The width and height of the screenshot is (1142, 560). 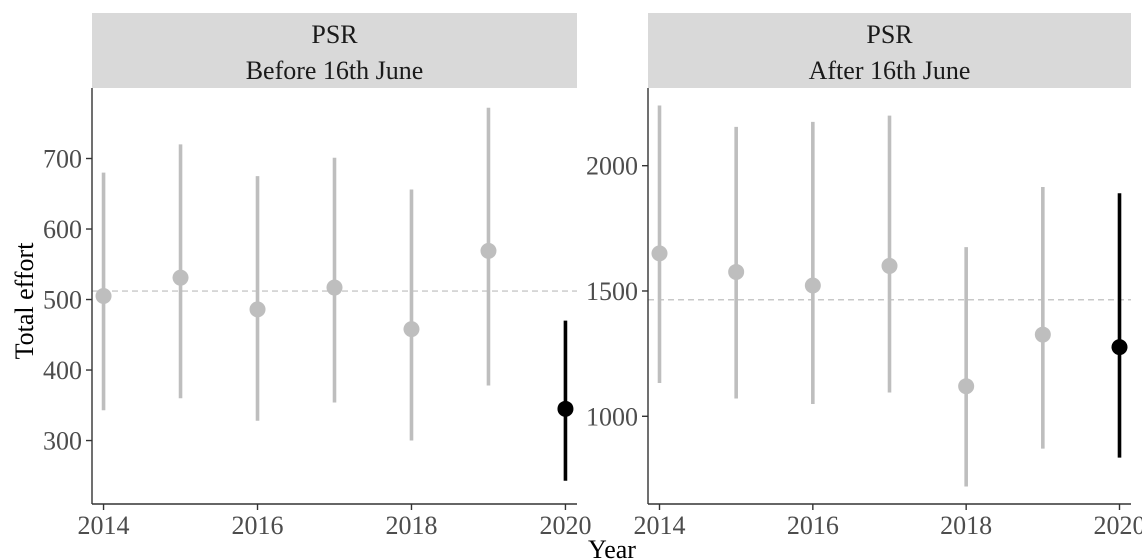 I want to click on y-tick-label: 500, so click(x=62, y=300).